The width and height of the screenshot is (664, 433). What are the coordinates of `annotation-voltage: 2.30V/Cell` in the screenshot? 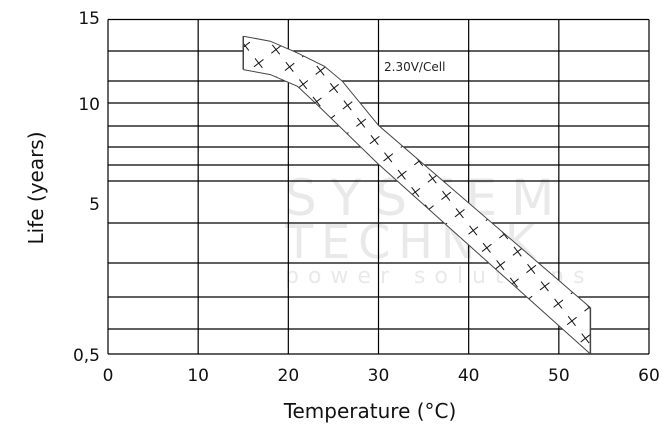 It's located at (414, 67).